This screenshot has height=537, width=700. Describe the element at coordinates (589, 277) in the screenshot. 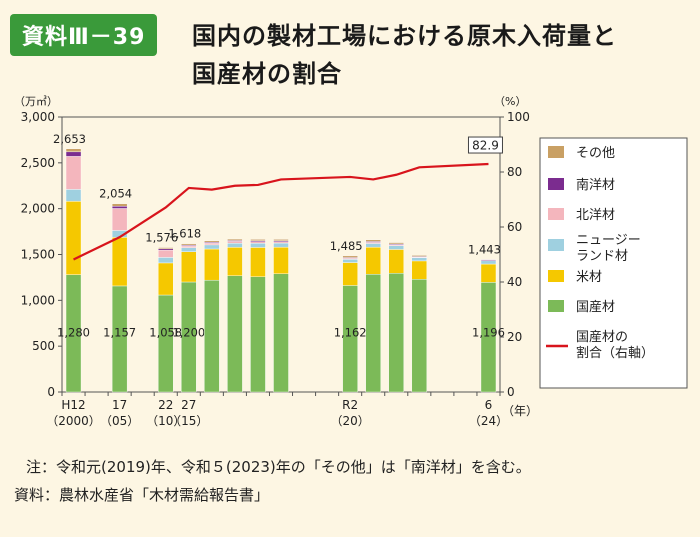

I see `legend-label: 米材` at that location.